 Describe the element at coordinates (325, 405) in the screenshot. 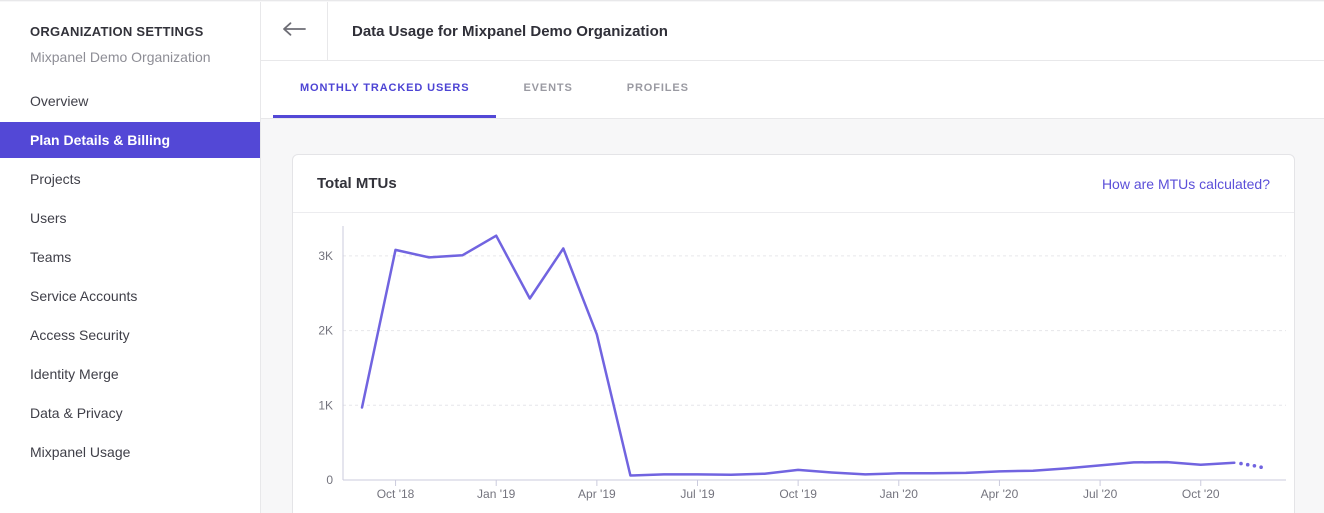

I see `y-axis-label: 1K` at that location.